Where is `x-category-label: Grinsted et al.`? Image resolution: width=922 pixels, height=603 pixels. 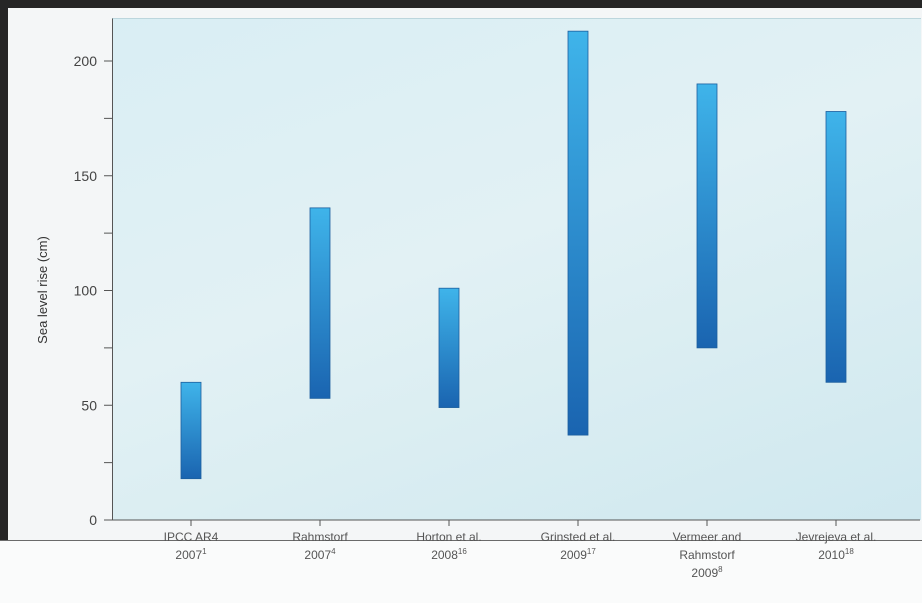
x-category-label: Grinsted et al. is located at coordinates (578, 537).